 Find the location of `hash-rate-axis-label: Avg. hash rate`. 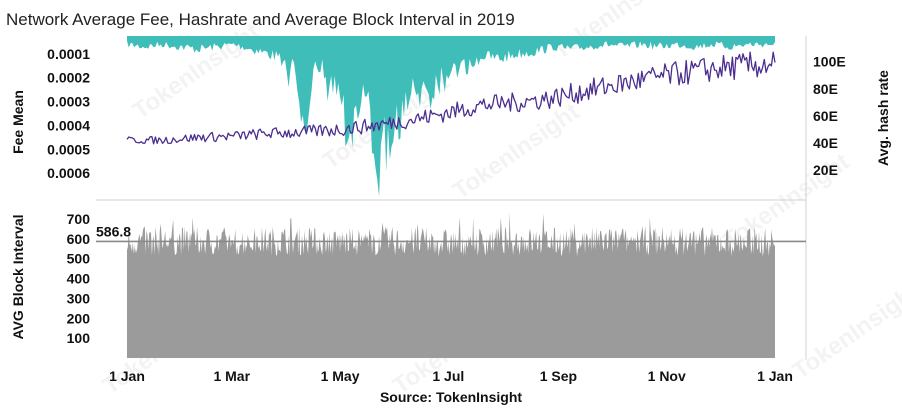

hash-rate-axis-label: Avg. hash rate is located at coordinates (883, 118).